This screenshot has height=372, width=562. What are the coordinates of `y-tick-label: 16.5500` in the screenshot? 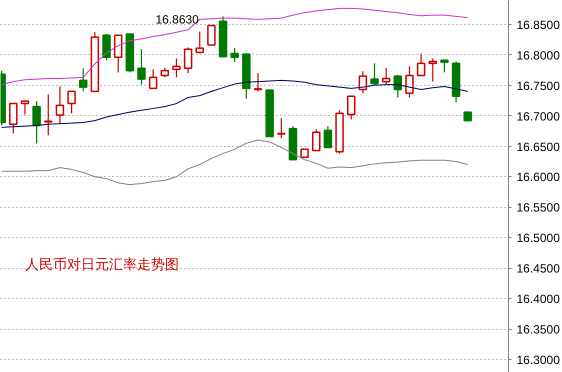 It's located at (538, 207).